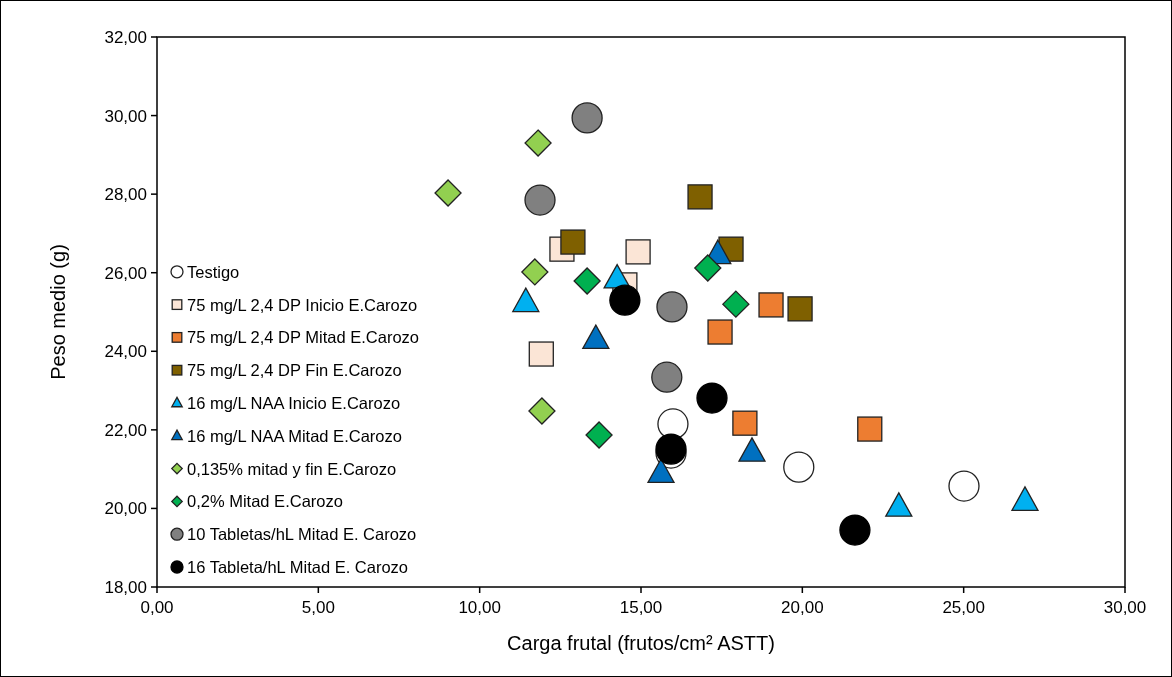 Image resolution: width=1172 pixels, height=677 pixels. Describe the element at coordinates (213, 271) in the screenshot. I see `legend-label: Testigo` at that location.